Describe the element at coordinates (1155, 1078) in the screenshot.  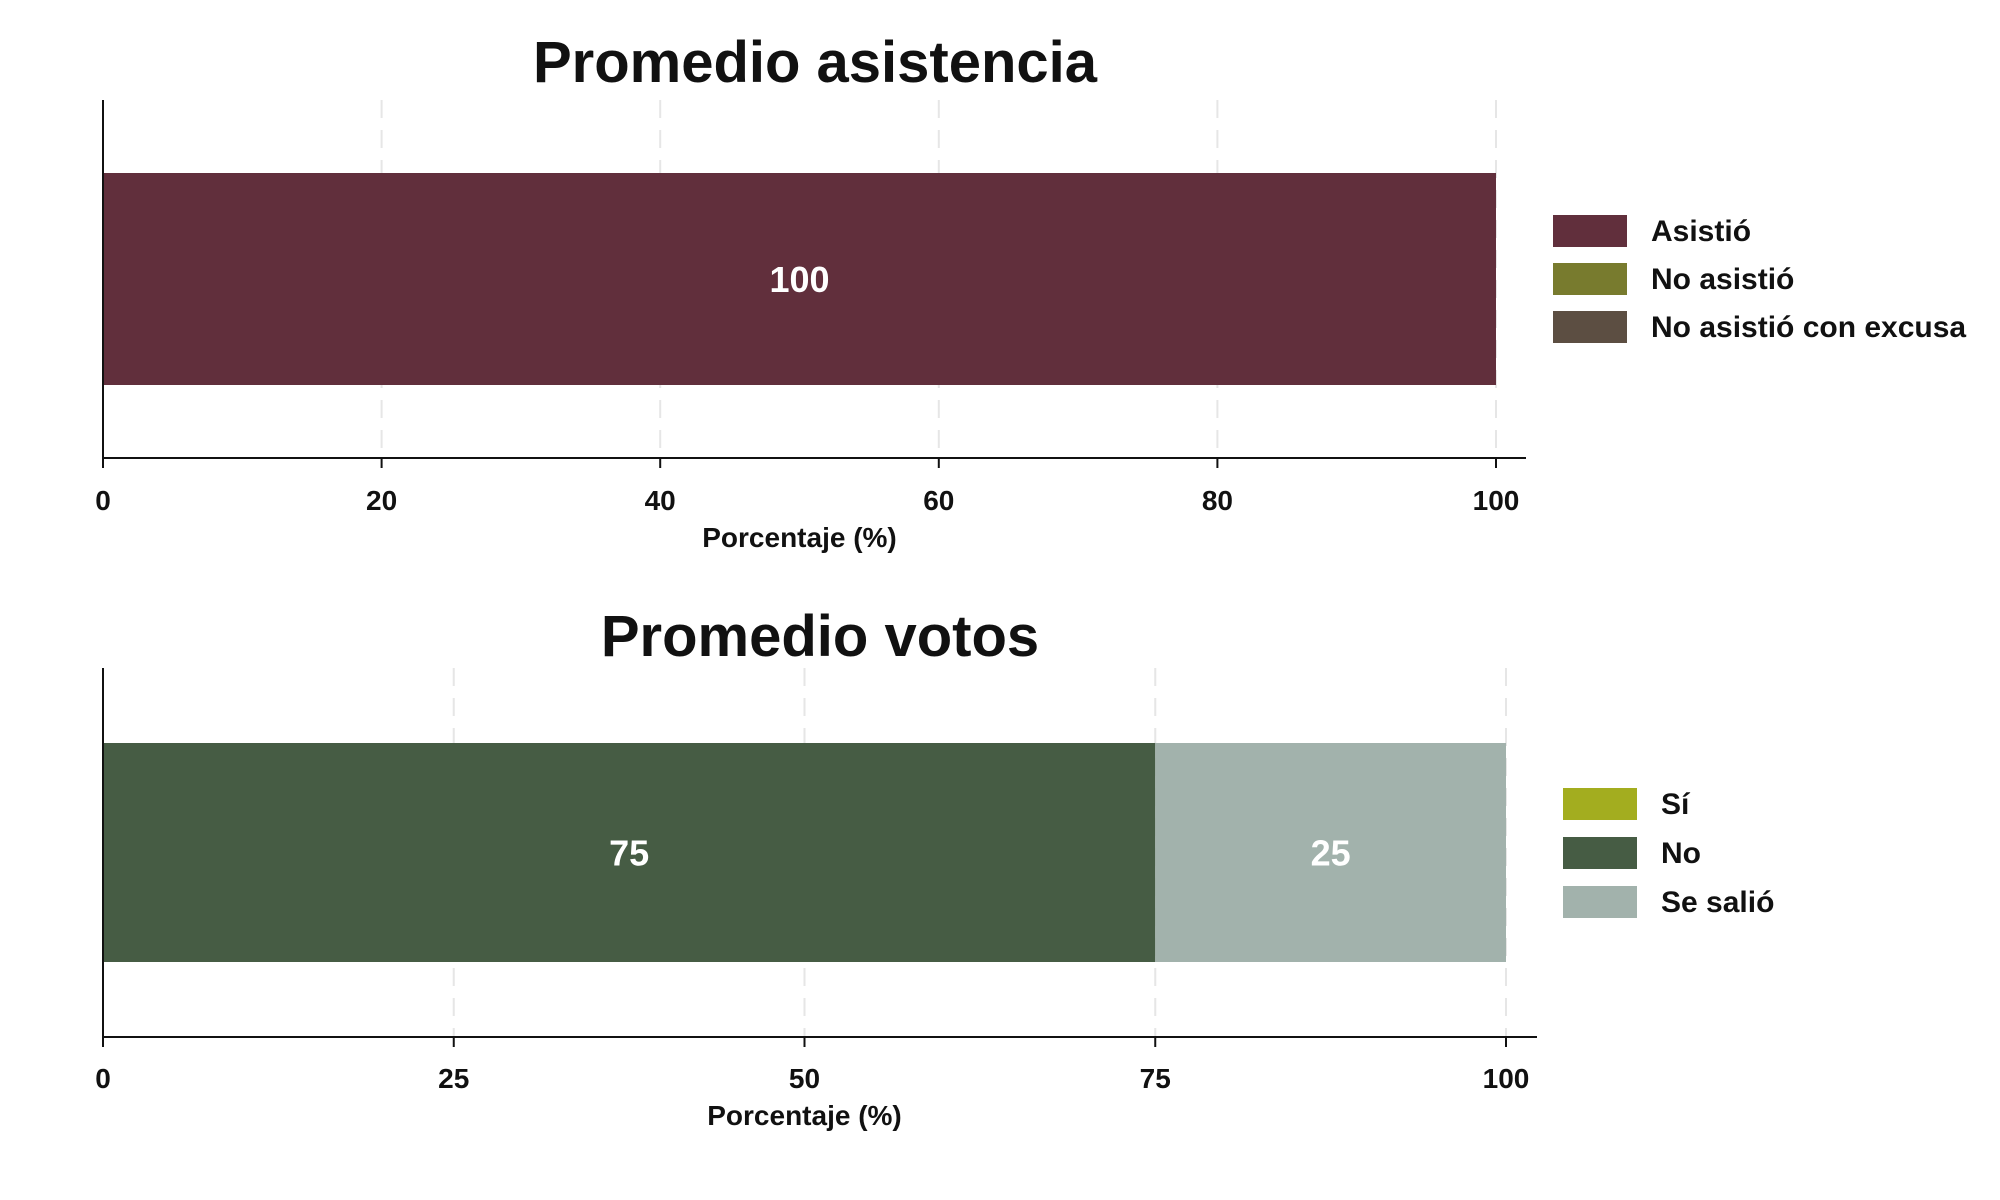
I see `x-tick-label: 75` at that location.